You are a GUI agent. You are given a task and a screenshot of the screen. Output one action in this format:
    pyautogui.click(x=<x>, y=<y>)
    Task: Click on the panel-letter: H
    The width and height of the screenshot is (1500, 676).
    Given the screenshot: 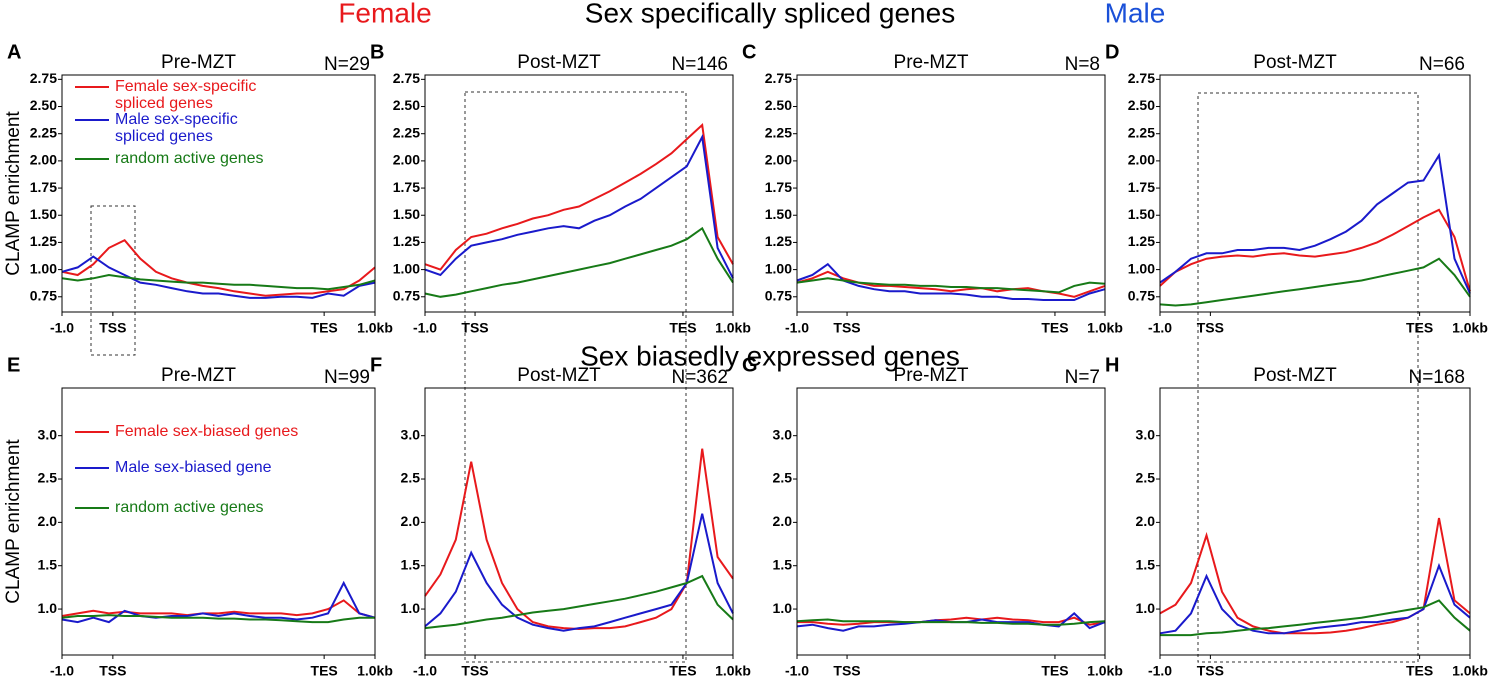 What is the action you would take?
    pyautogui.click(x=1112, y=365)
    